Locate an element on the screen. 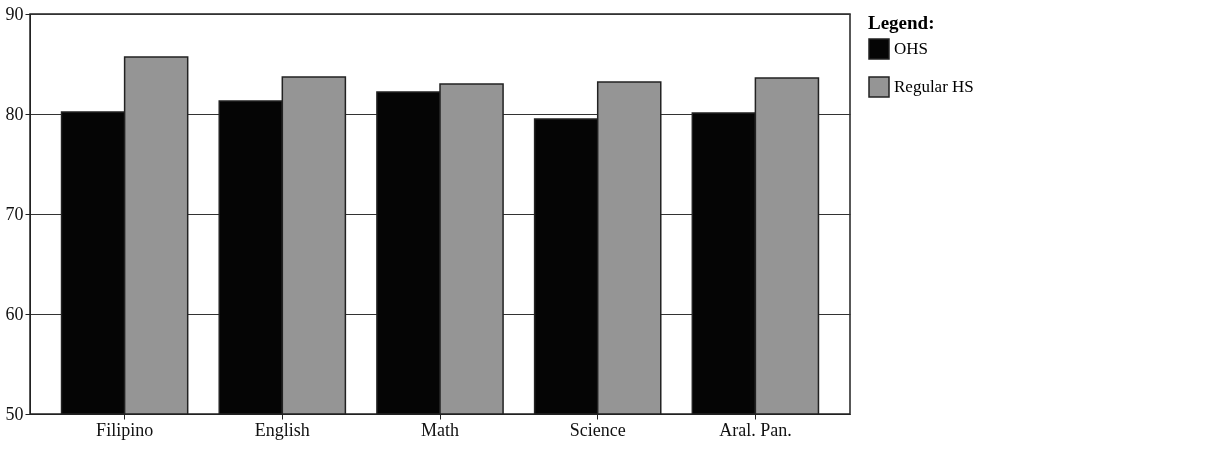  y-tick-label: 60 is located at coordinates (14, 313).